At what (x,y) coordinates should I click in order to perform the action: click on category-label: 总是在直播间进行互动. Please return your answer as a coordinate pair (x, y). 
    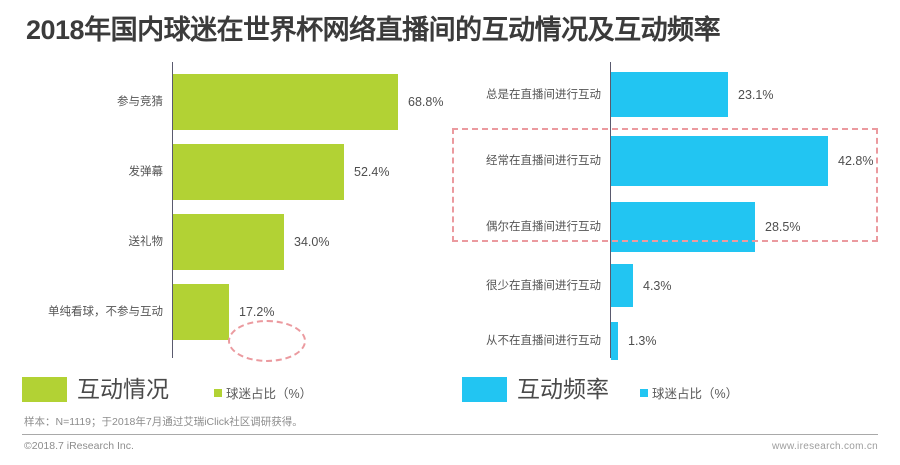
    Looking at the image, I should click on (543, 95).